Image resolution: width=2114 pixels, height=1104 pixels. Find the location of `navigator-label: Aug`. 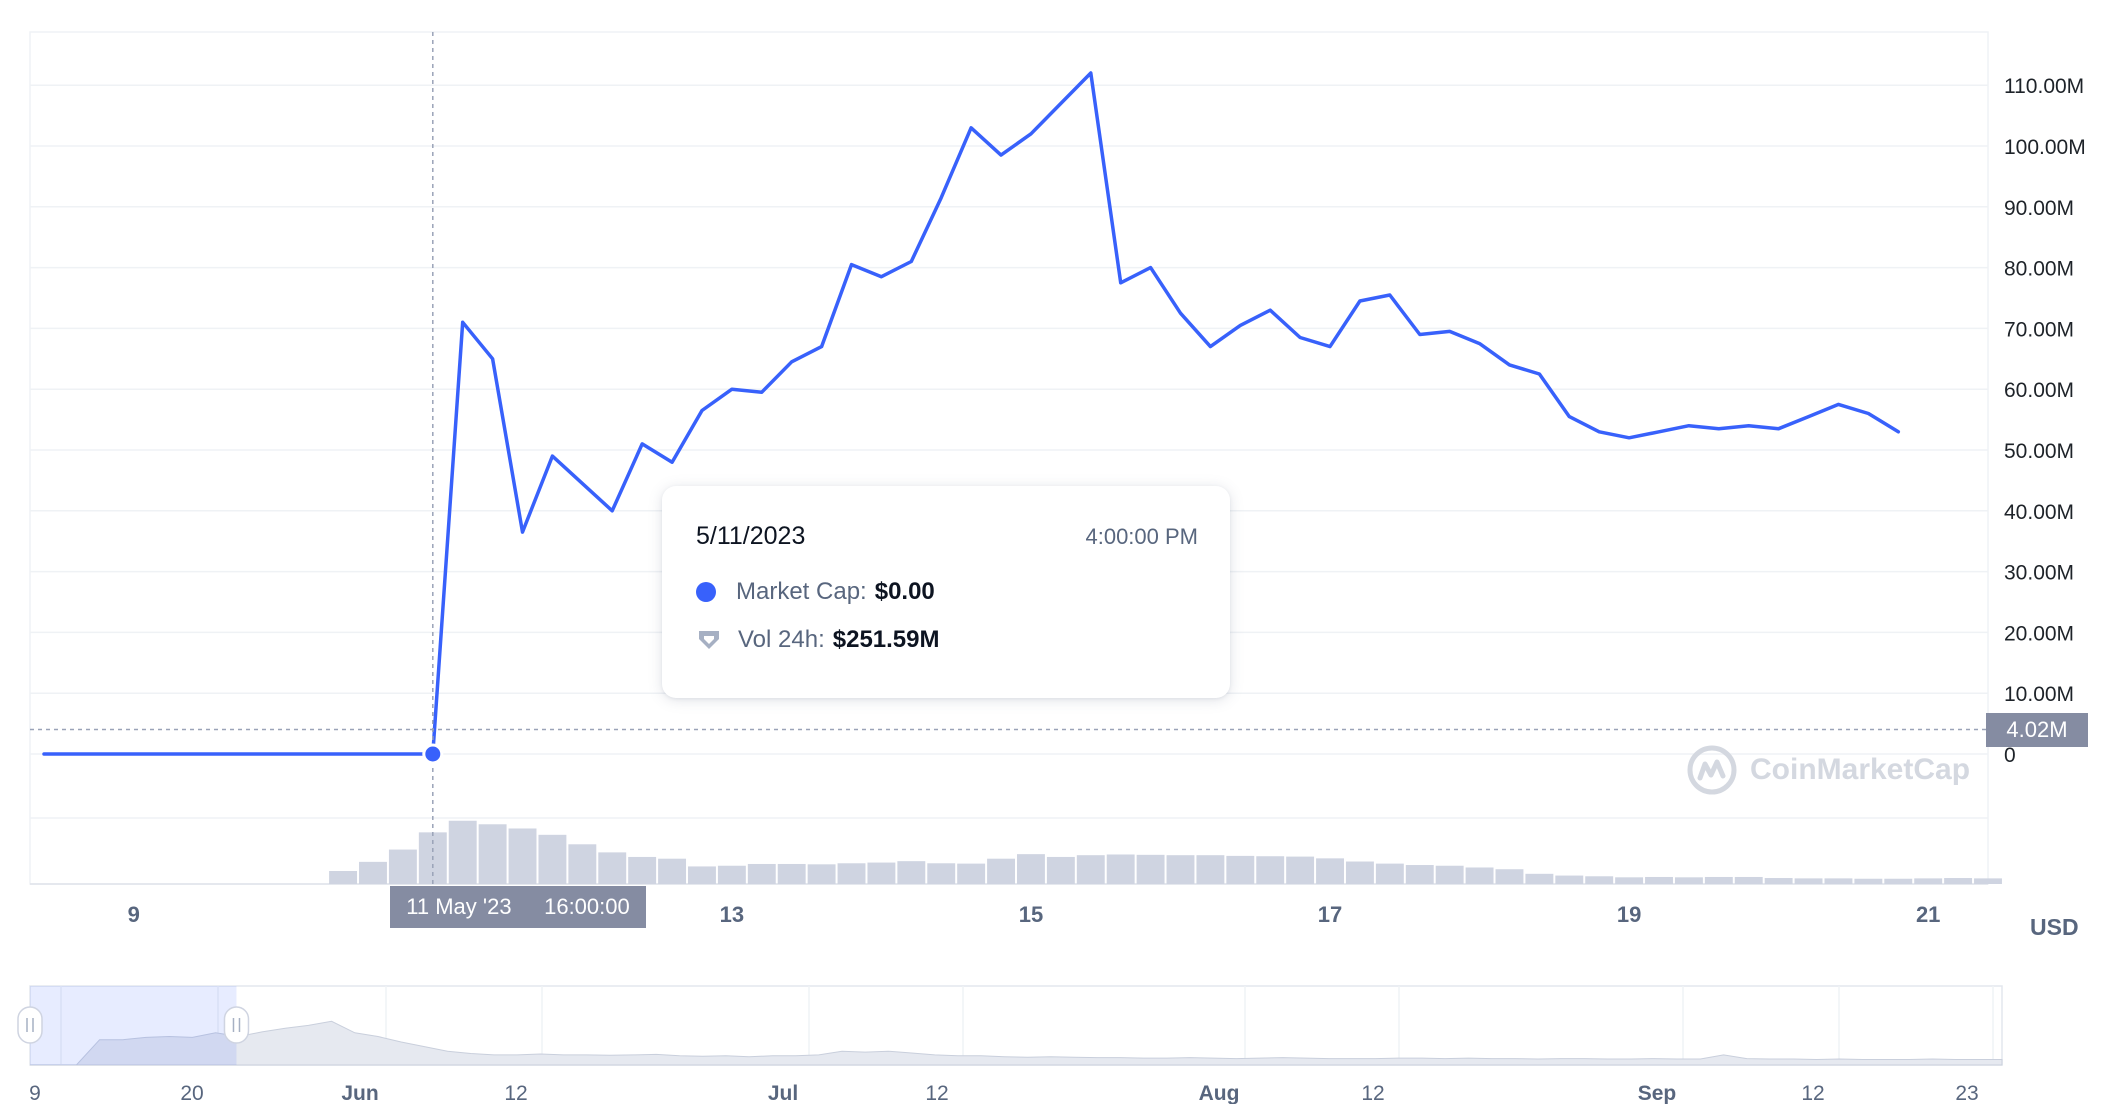

navigator-label: Aug is located at coordinates (1219, 1093).